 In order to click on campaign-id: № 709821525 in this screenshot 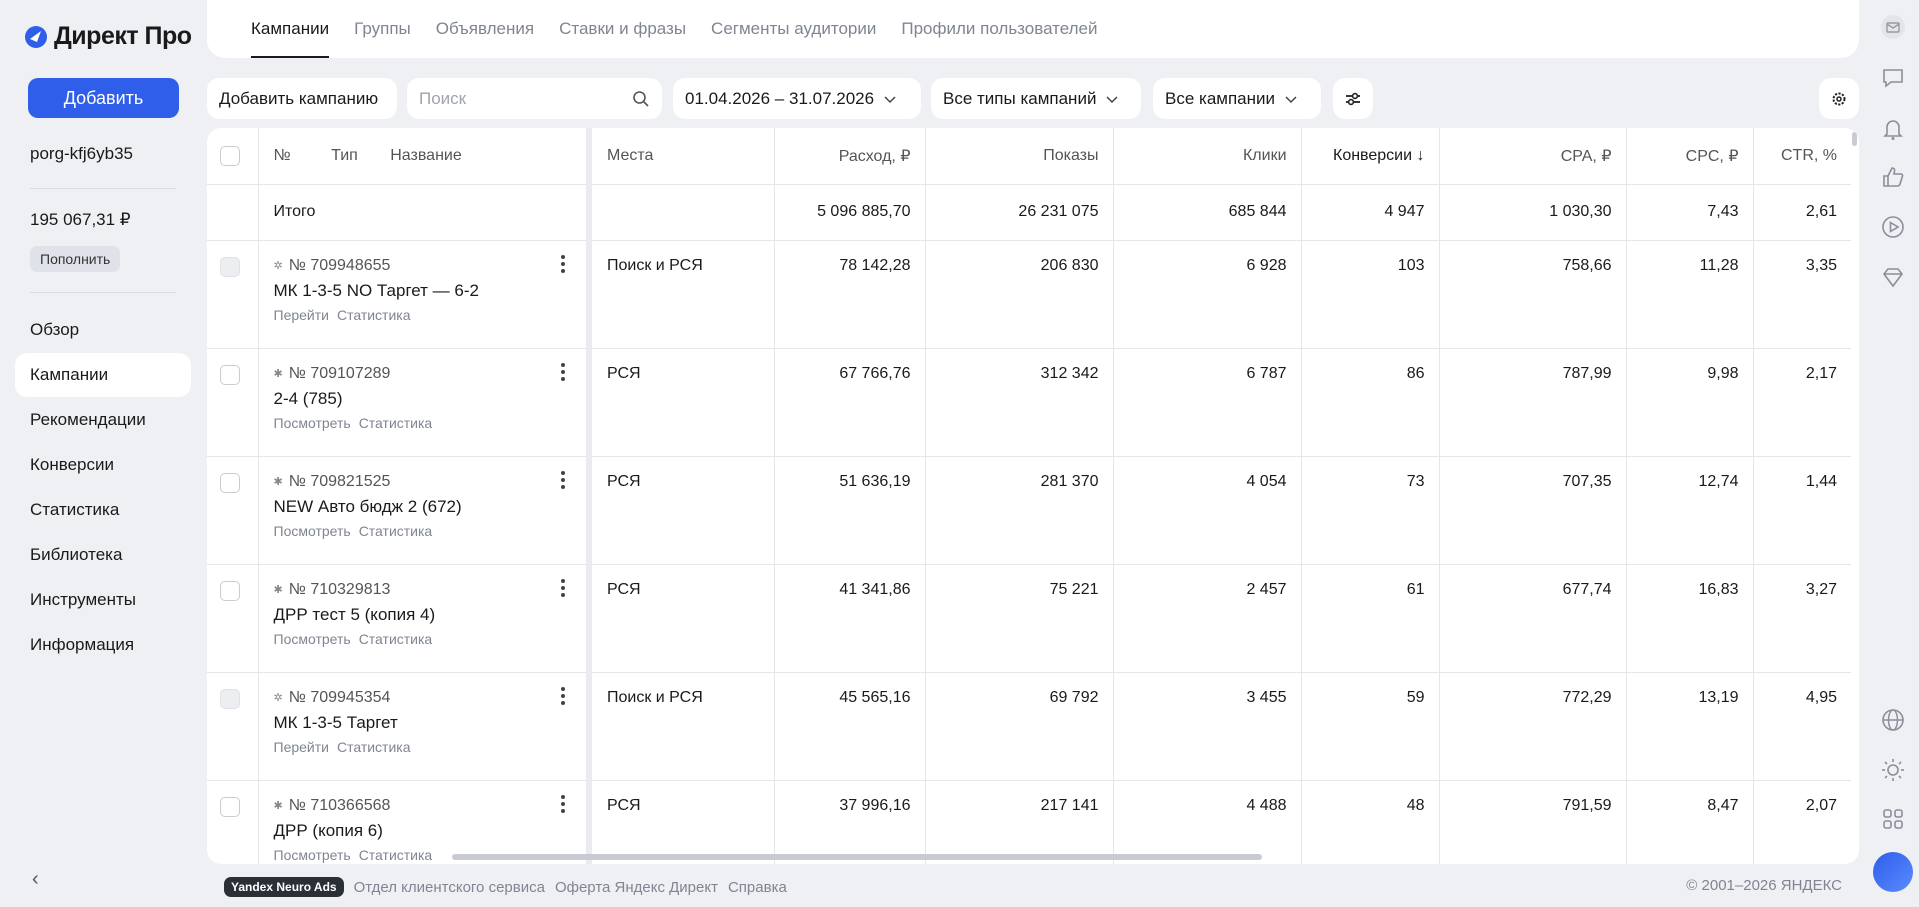, I will do `click(339, 481)`.